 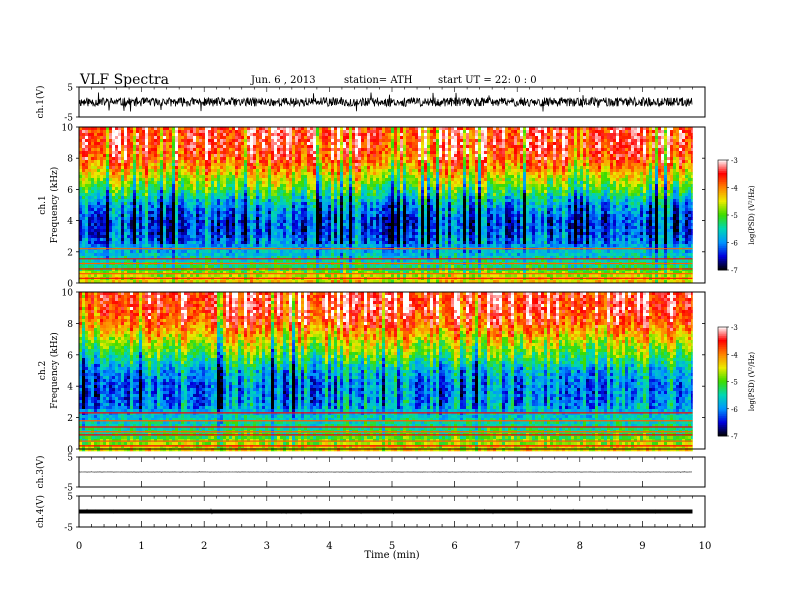 What do you see at coordinates (70, 459) in the screenshot?
I see `y-tick-label-ch3-waveform: 5` at bounding box center [70, 459].